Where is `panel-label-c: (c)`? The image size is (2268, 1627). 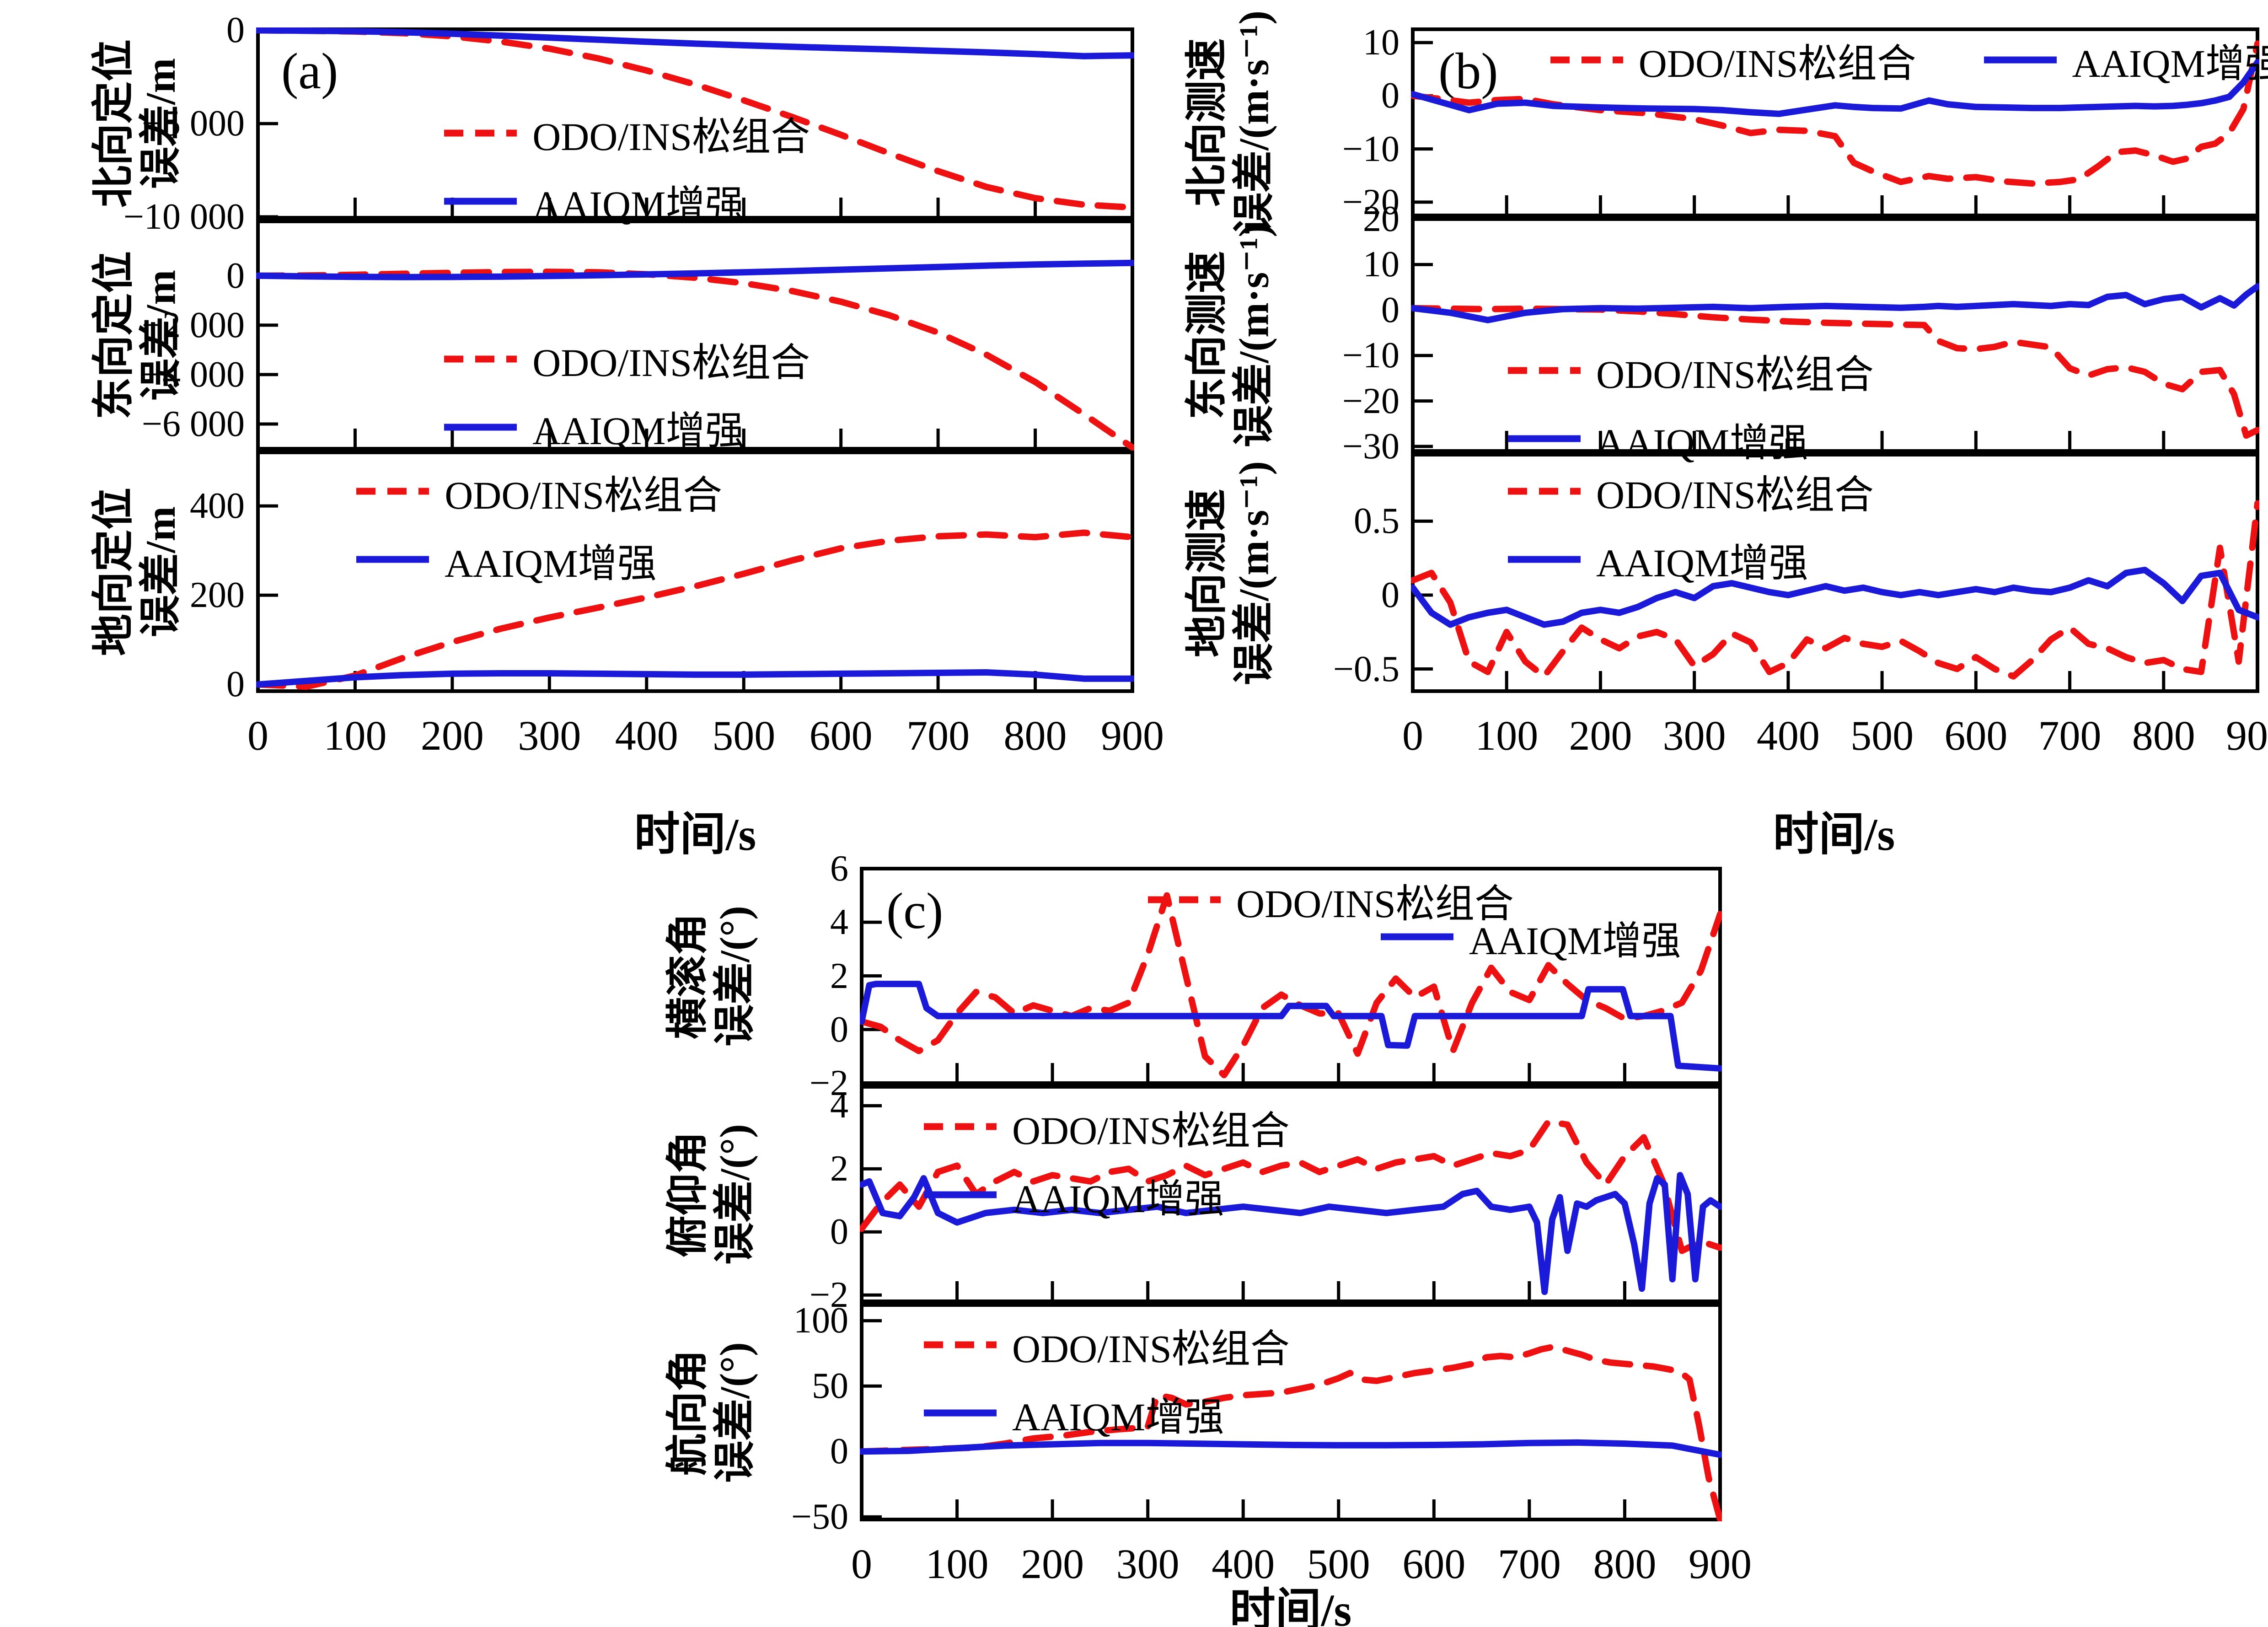 panel-label-c: (c) is located at coordinates (915, 912).